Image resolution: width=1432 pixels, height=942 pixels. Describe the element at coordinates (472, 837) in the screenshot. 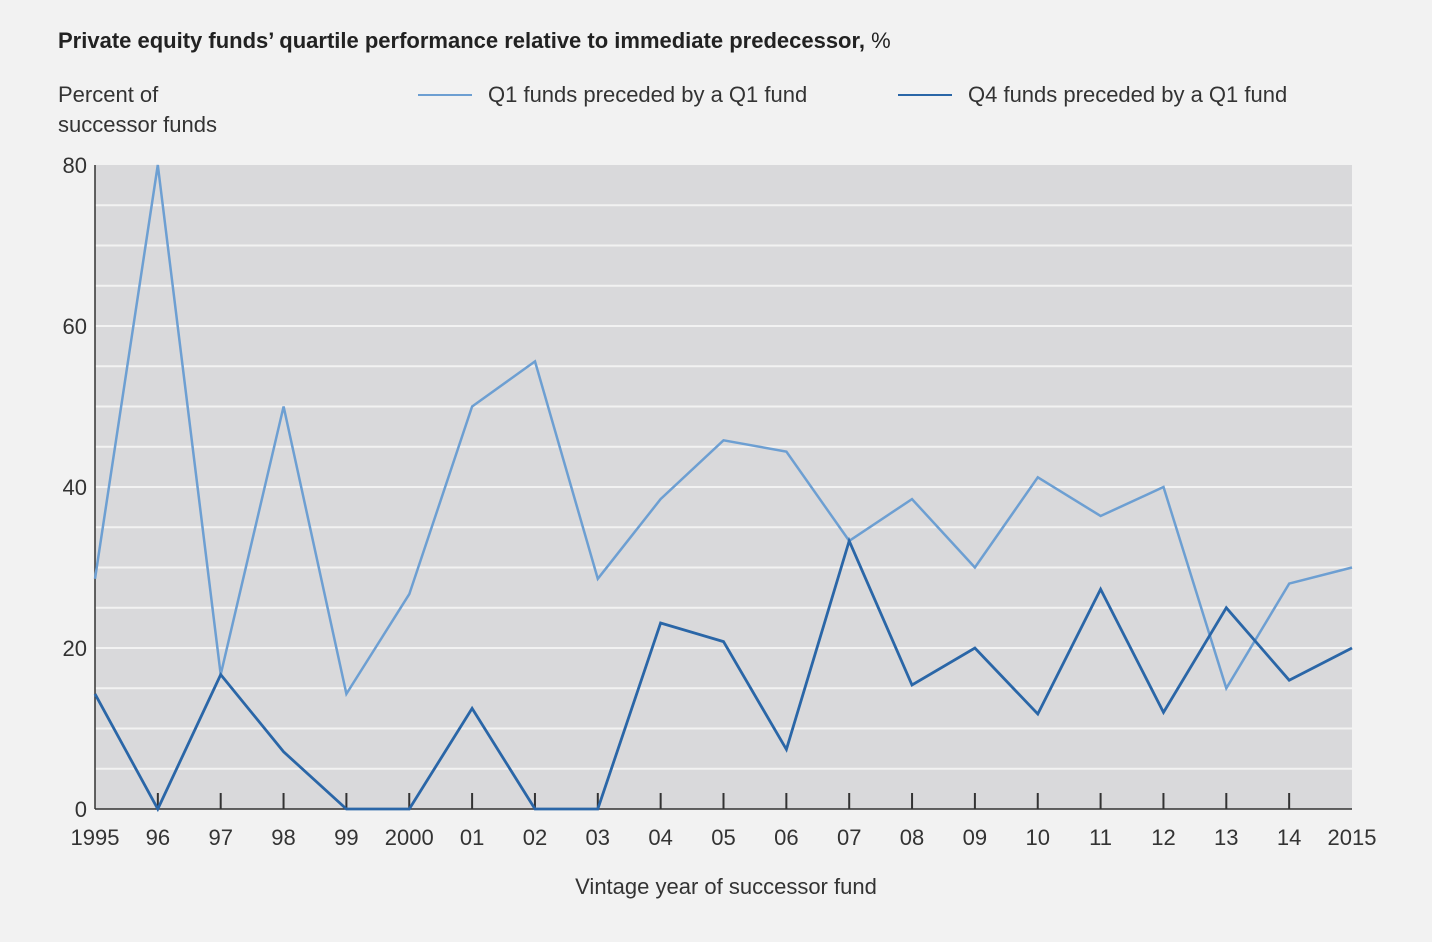

I see `x-tick-label: 01` at that location.